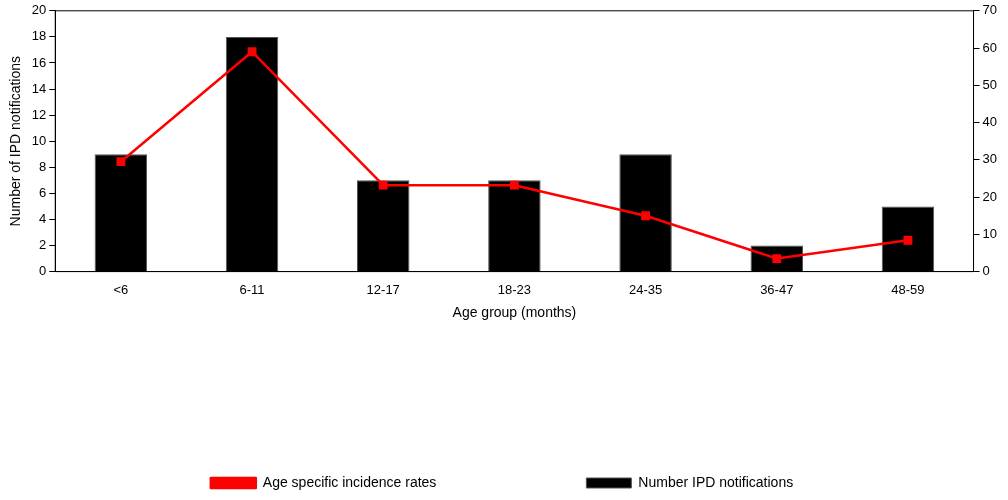 This screenshot has height=500, width=1008. Describe the element at coordinates (514, 312) in the screenshot. I see `x-axis-title: Age group (months)` at that location.